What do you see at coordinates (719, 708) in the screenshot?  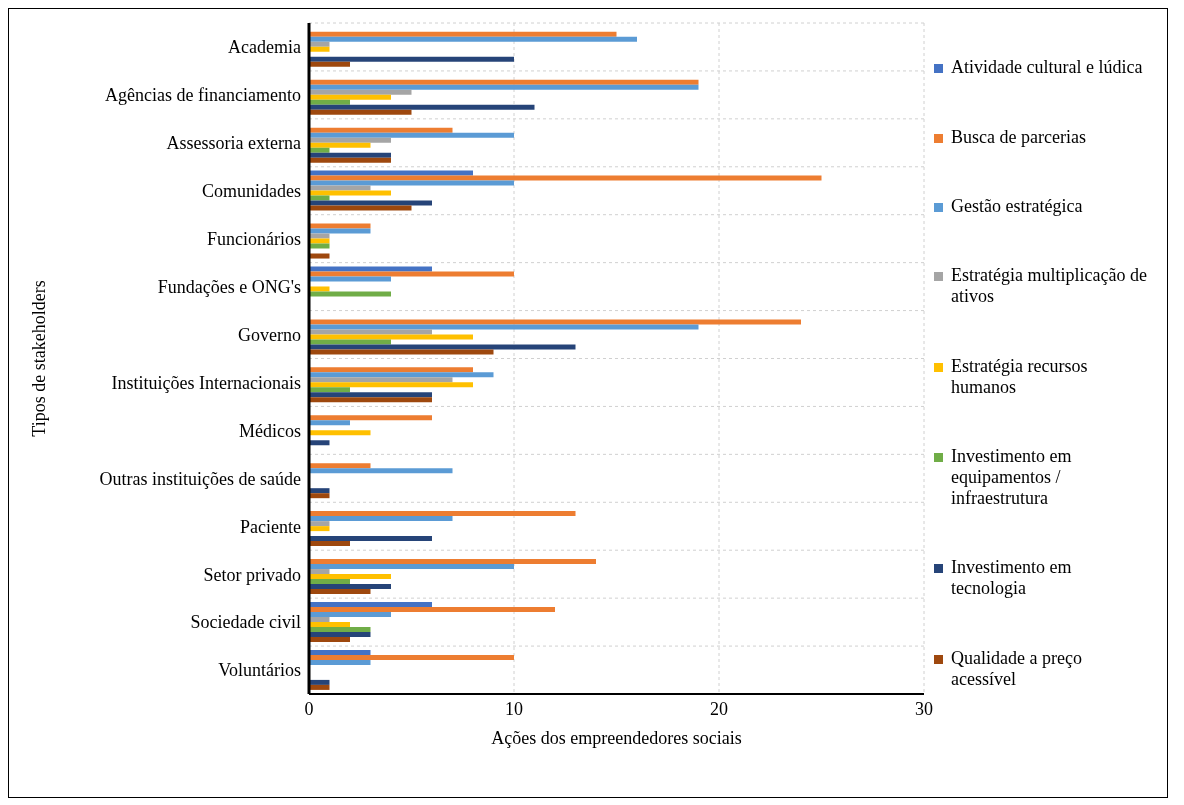 I see `x-tick-label: 20` at bounding box center [719, 708].